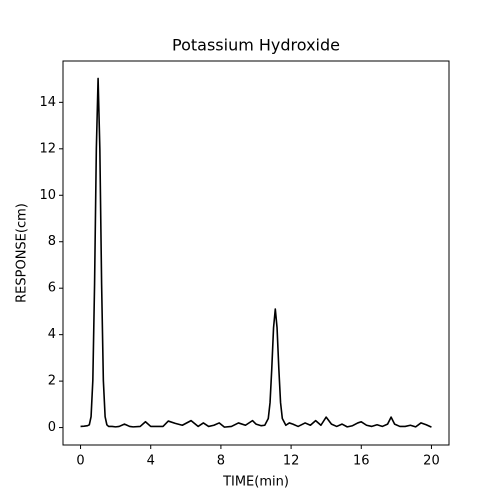 This screenshot has height=500, width=500. Describe the element at coordinates (52, 427) in the screenshot. I see `y-tick-label: 0` at that location.